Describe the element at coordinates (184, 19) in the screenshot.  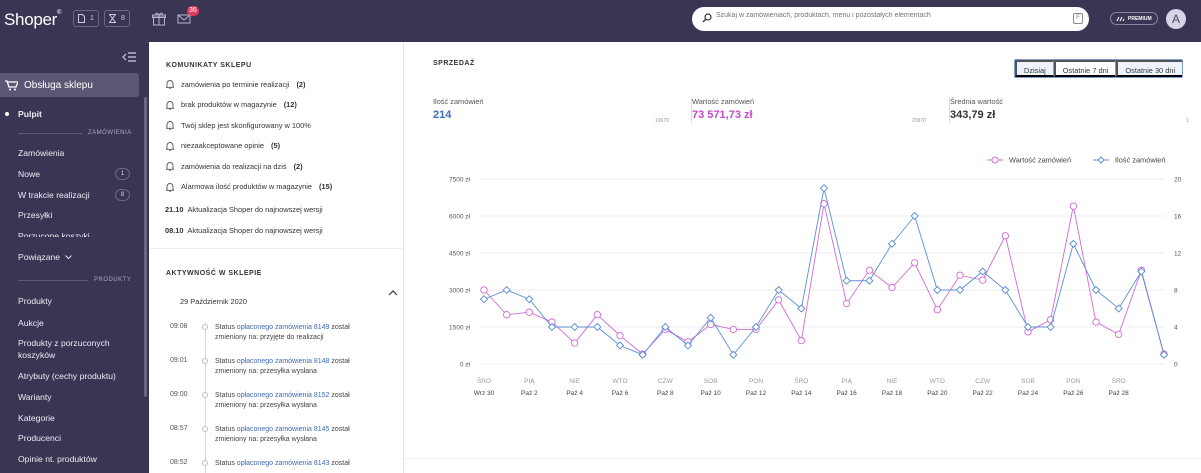
I see `mail-icon` at that location.